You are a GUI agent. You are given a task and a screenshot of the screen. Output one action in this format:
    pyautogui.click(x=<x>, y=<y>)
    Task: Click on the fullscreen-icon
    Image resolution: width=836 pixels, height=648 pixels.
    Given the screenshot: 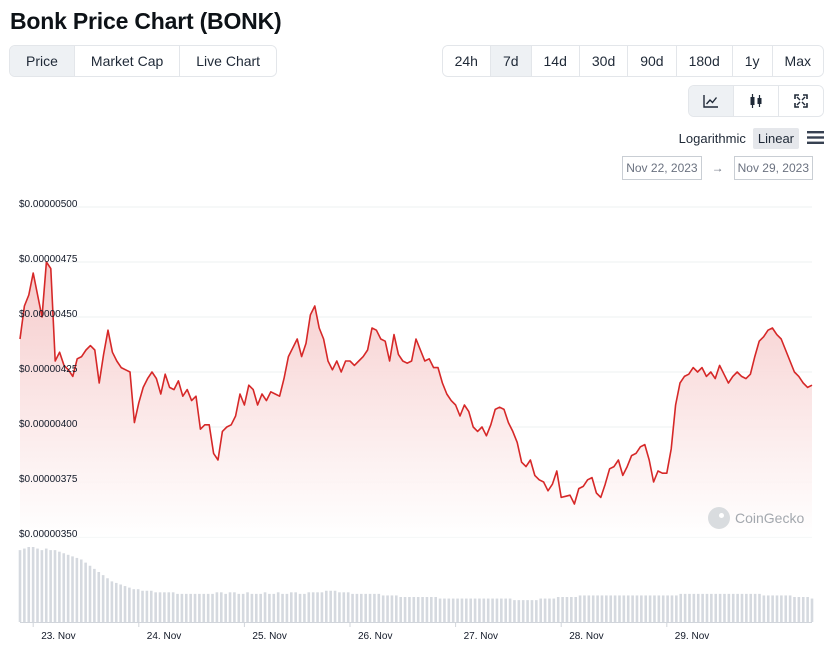 What is the action you would take?
    pyautogui.click(x=801, y=101)
    